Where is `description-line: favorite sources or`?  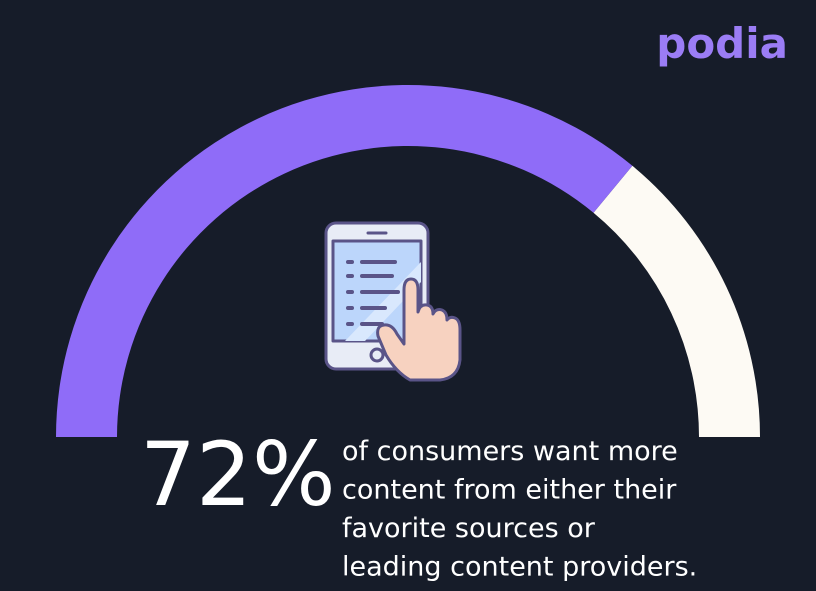 description-line: favorite sources or is located at coordinates (469, 528).